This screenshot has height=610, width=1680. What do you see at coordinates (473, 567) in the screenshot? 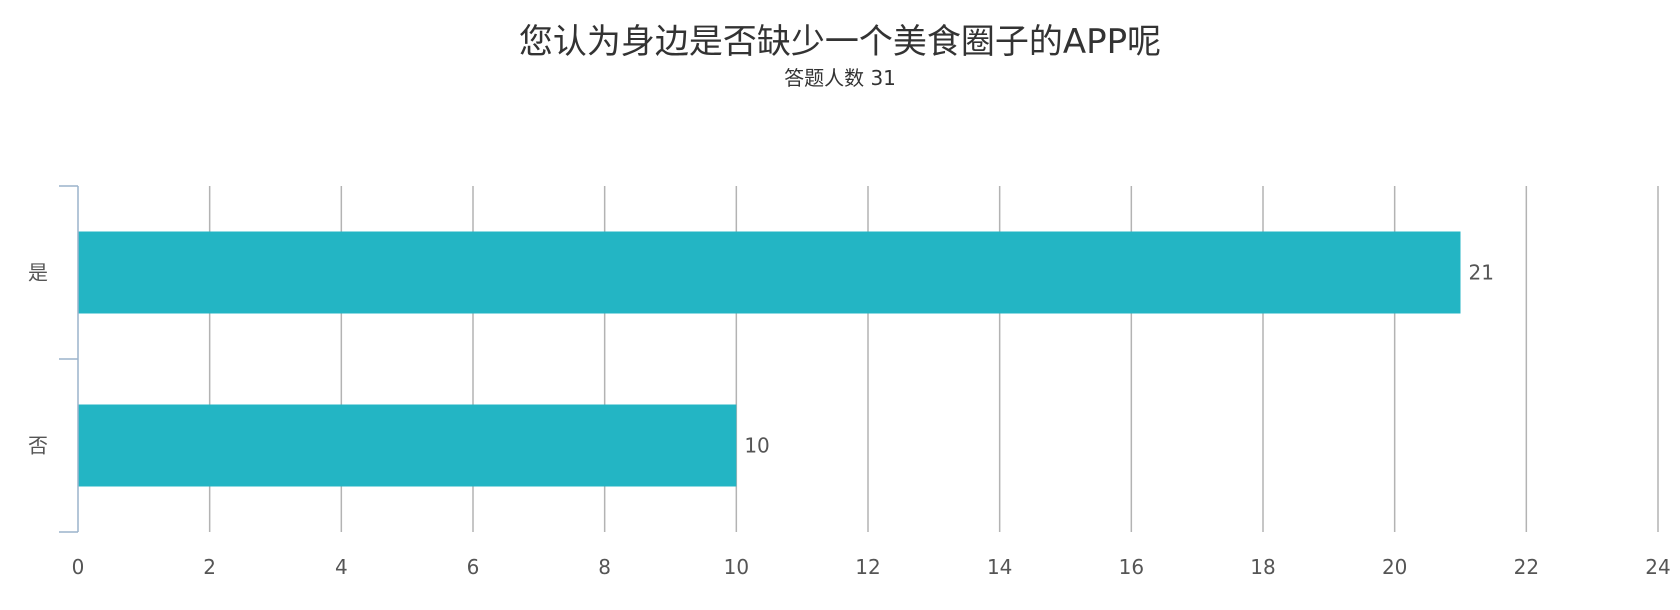
I see `x-tick-label: 6` at bounding box center [473, 567].